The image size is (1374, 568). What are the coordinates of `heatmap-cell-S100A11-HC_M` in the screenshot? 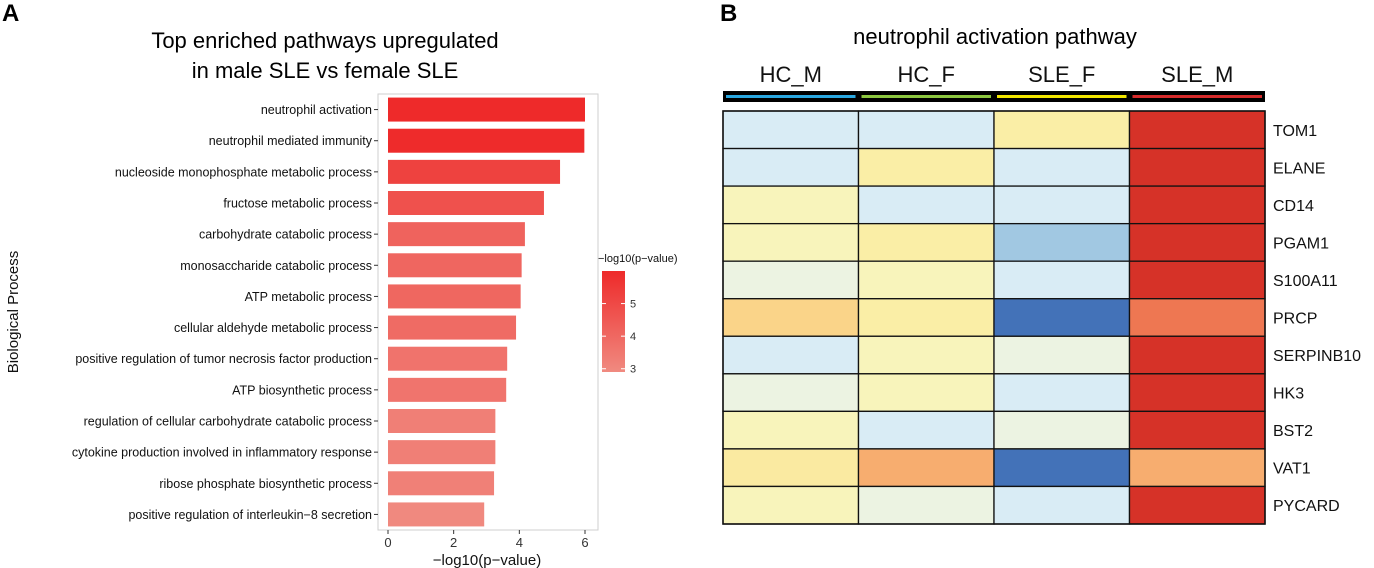 It's located at (791, 280).